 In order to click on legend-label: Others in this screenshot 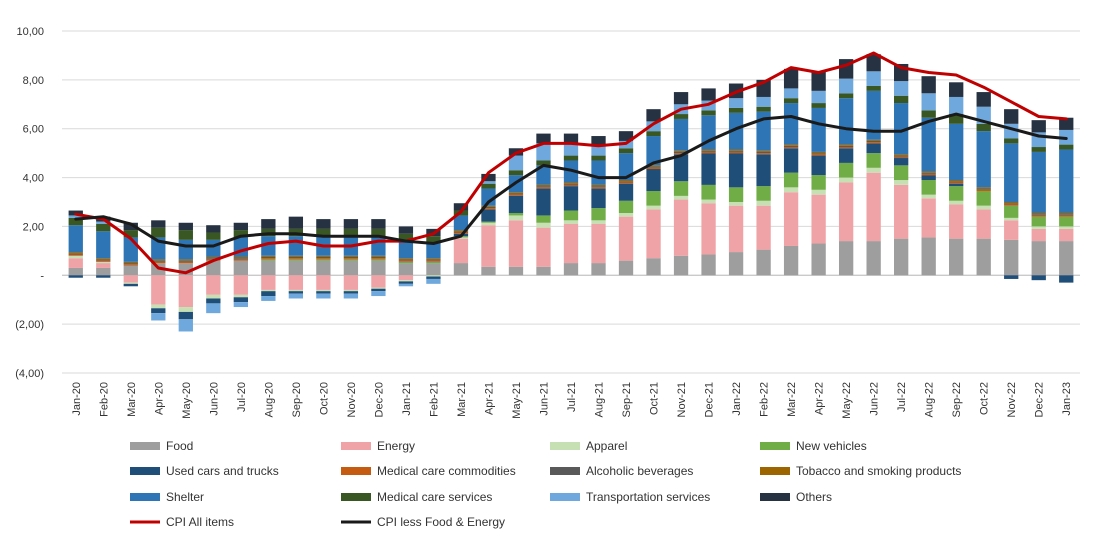, I will do `click(814, 497)`.